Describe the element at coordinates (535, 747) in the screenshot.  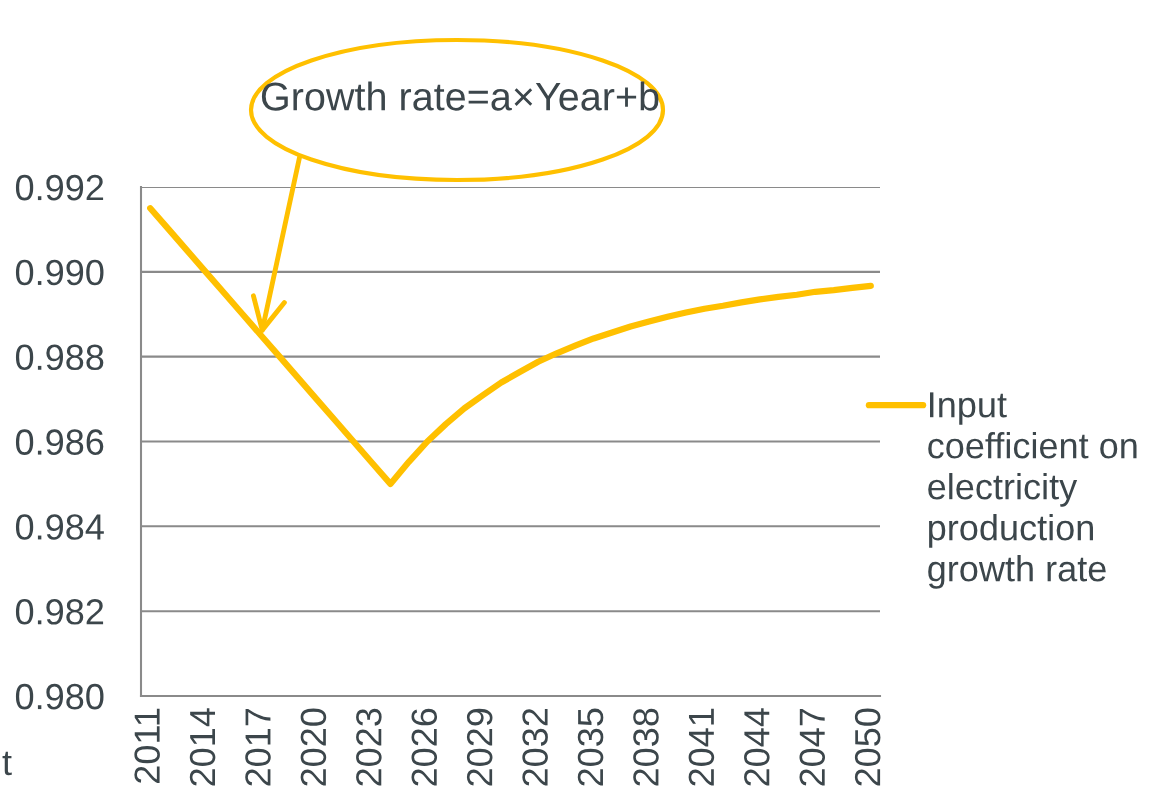
I see `x-tick-label: 2032` at that location.